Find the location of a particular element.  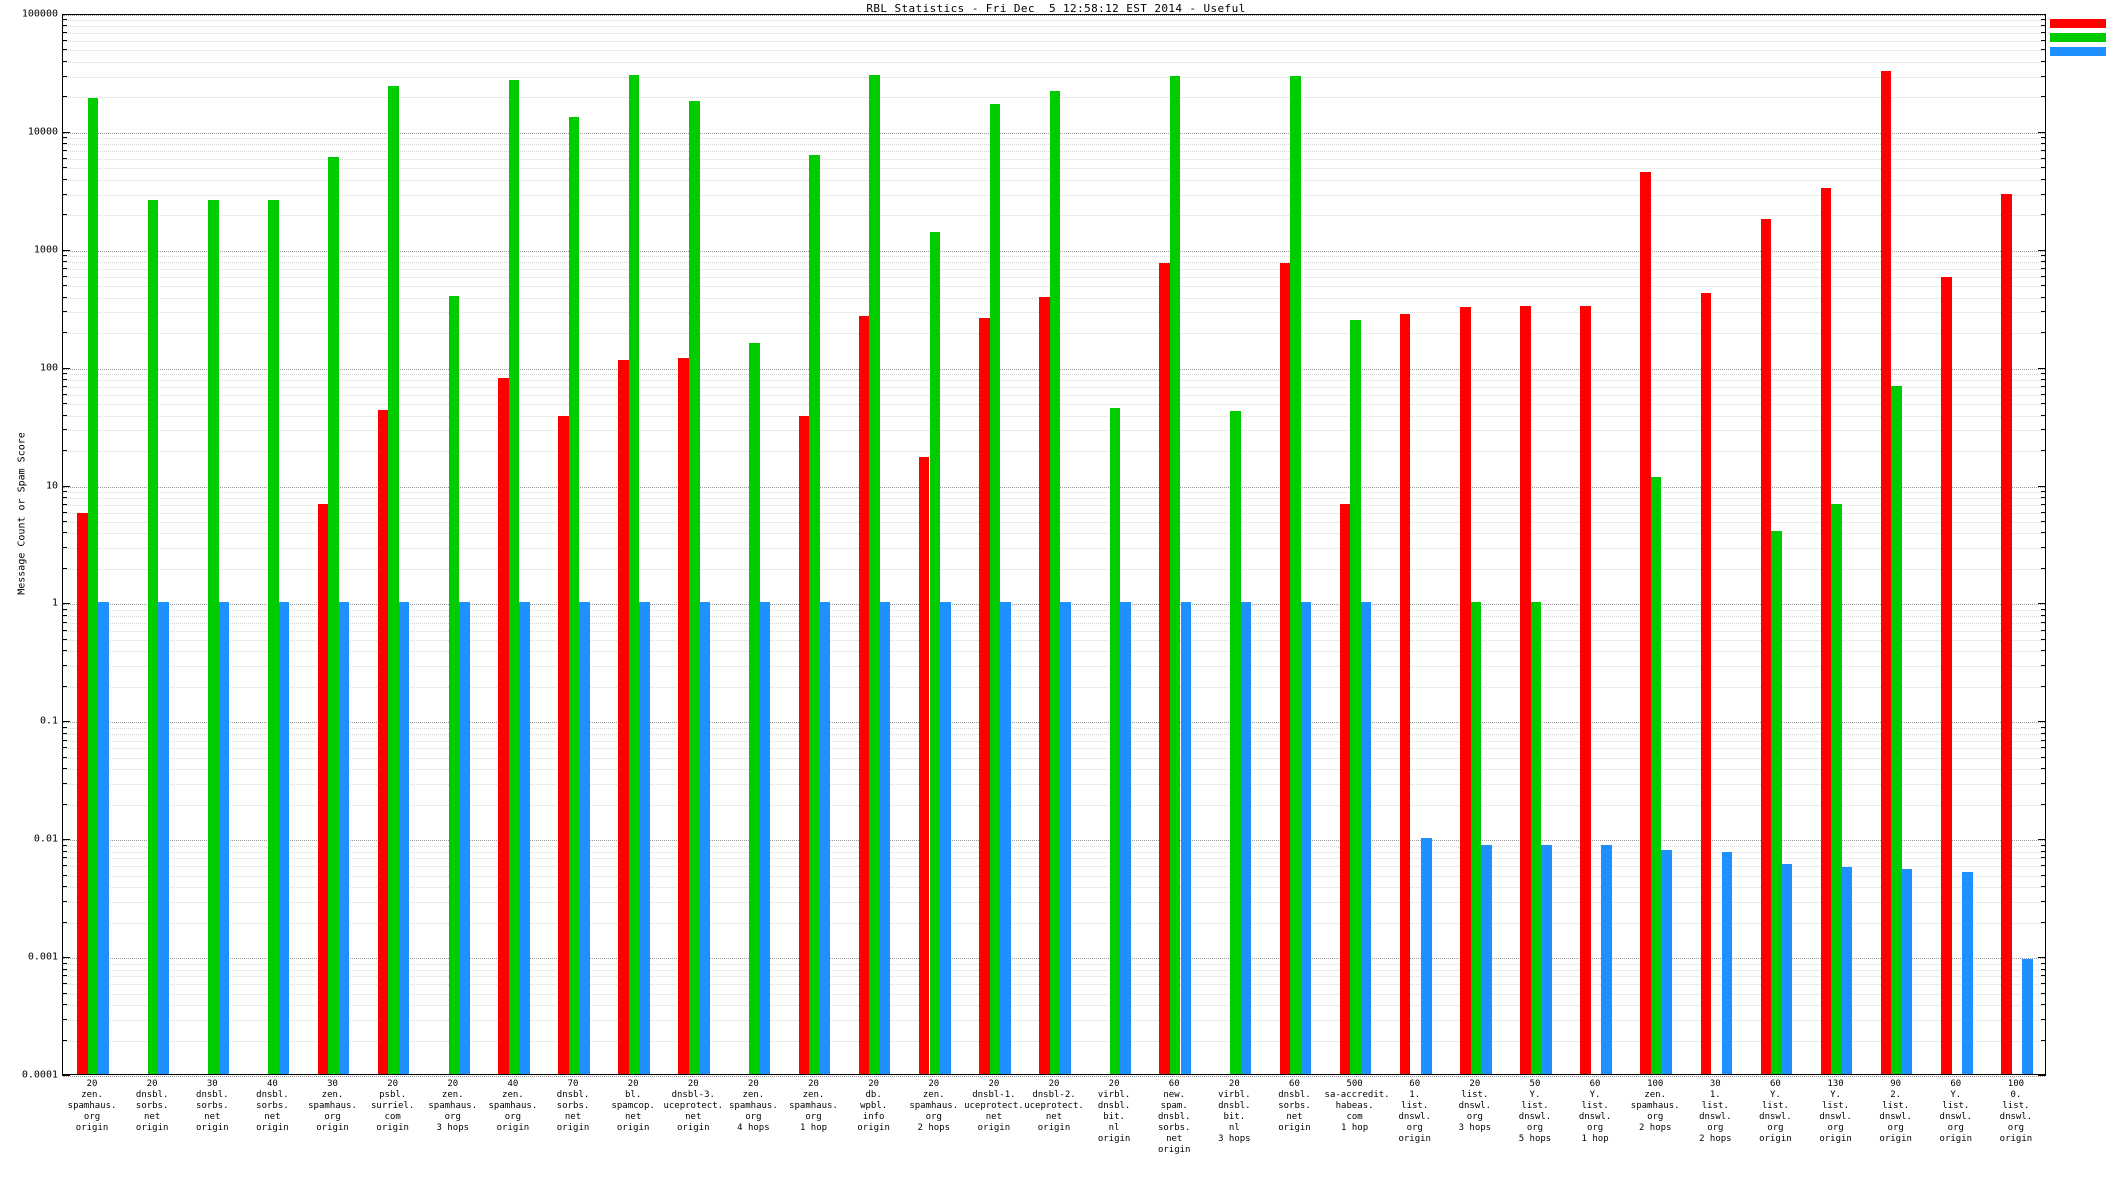

x-axis-tick-label: 20 zen. spamhaus. org origin is located at coordinates (92, 1106).